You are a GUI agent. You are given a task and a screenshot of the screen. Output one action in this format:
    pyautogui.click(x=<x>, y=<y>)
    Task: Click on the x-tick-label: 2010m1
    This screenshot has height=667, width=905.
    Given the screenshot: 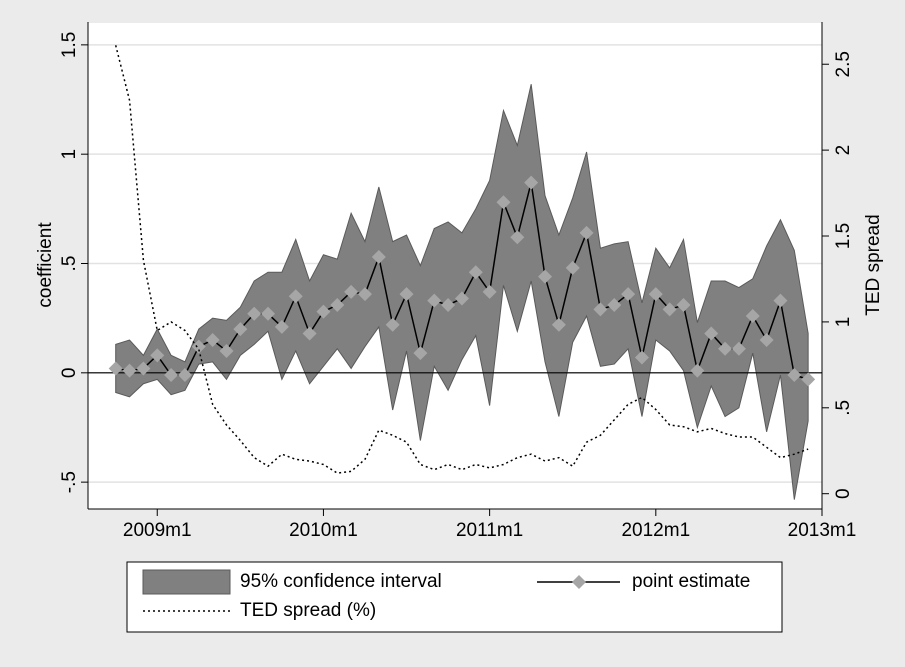 What is the action you would take?
    pyautogui.click(x=323, y=530)
    